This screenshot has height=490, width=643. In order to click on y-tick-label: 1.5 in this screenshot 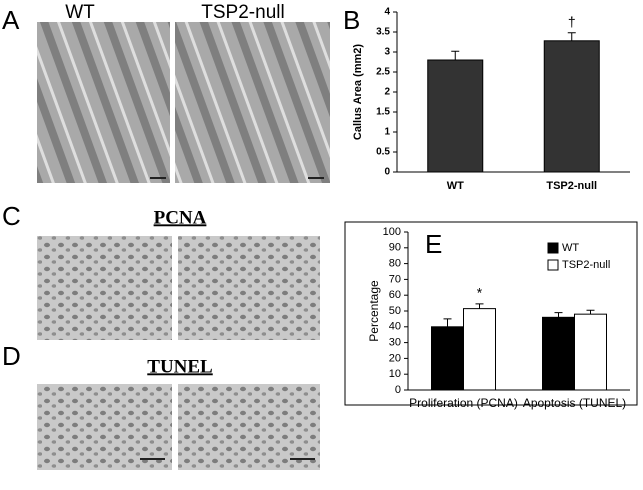, I will do `click(383, 112)`.